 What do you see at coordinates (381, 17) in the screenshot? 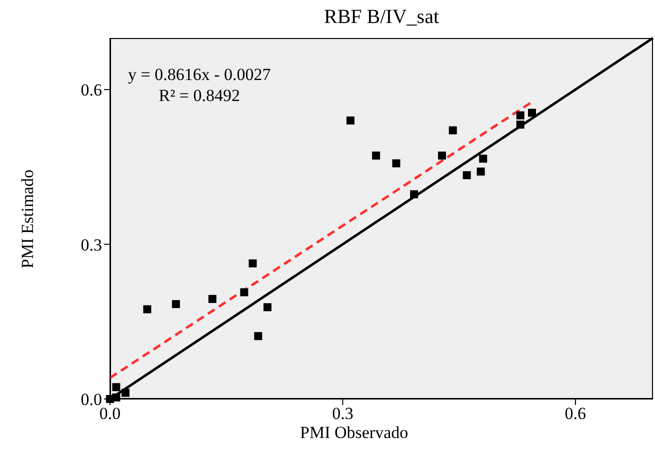
I see `chart-title: RBF B/IV_sat` at bounding box center [381, 17].